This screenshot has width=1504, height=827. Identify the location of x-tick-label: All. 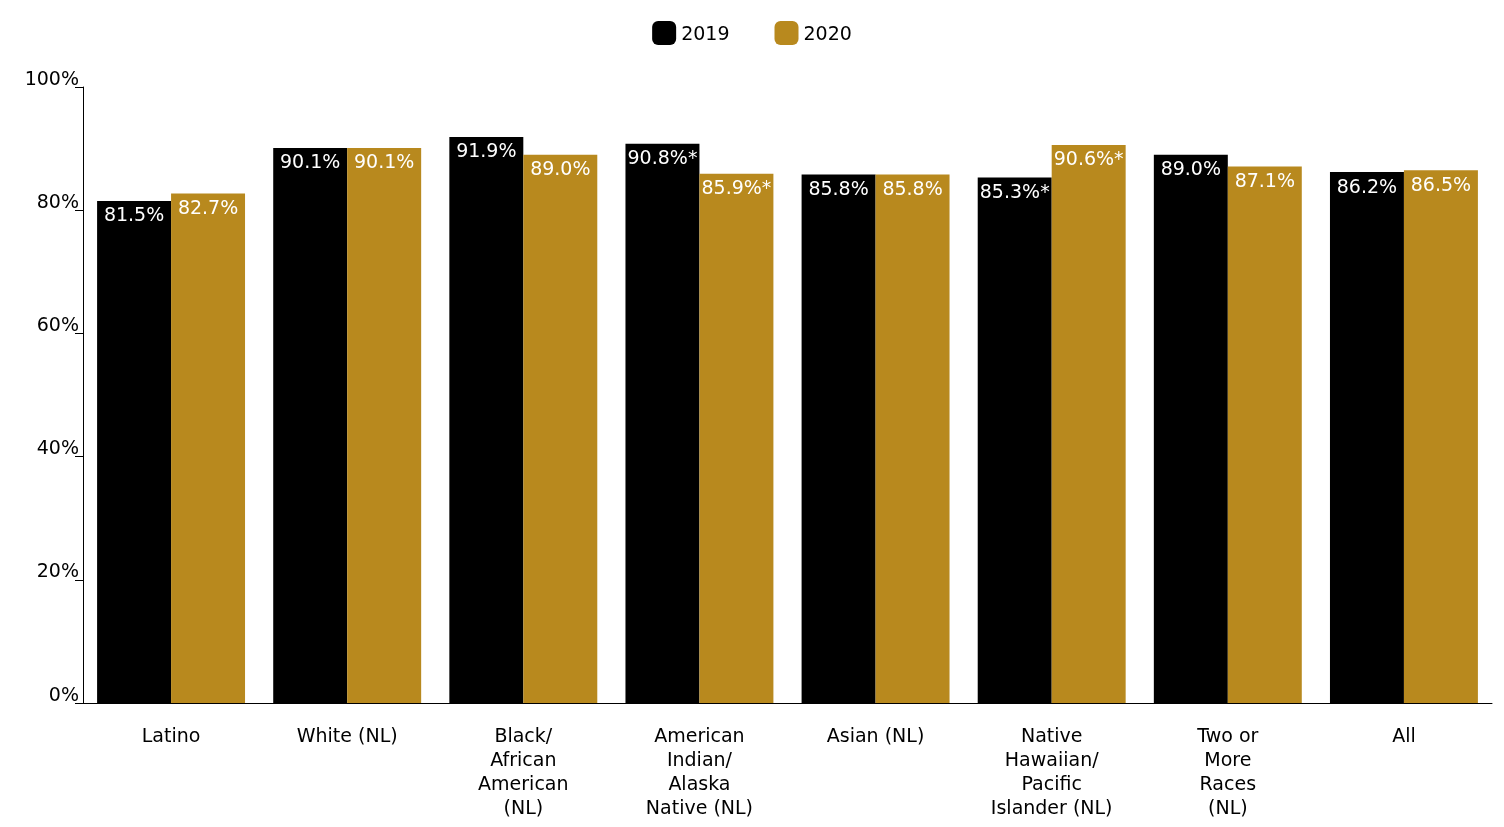
(1404, 735).